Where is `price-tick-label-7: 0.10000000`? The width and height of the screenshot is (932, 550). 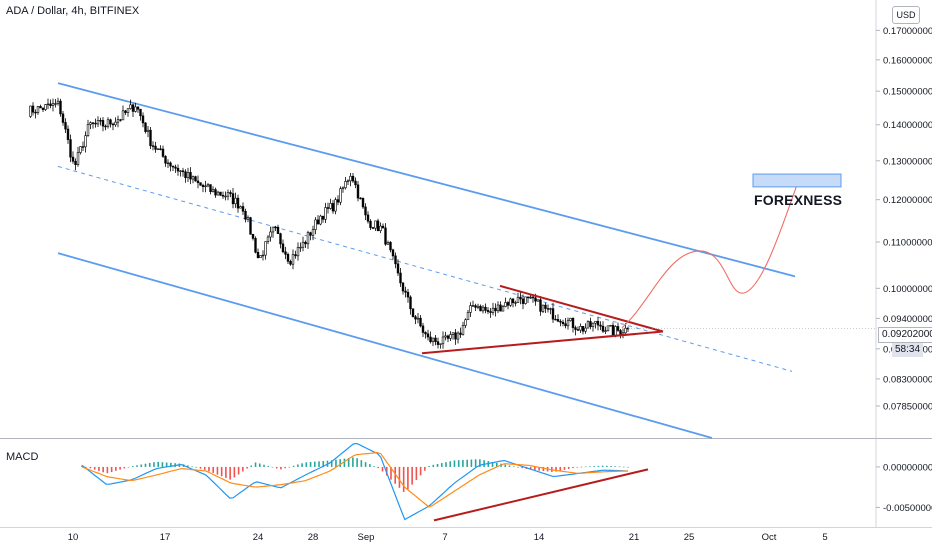 price-tick-label-7: 0.10000000 is located at coordinates (907, 289).